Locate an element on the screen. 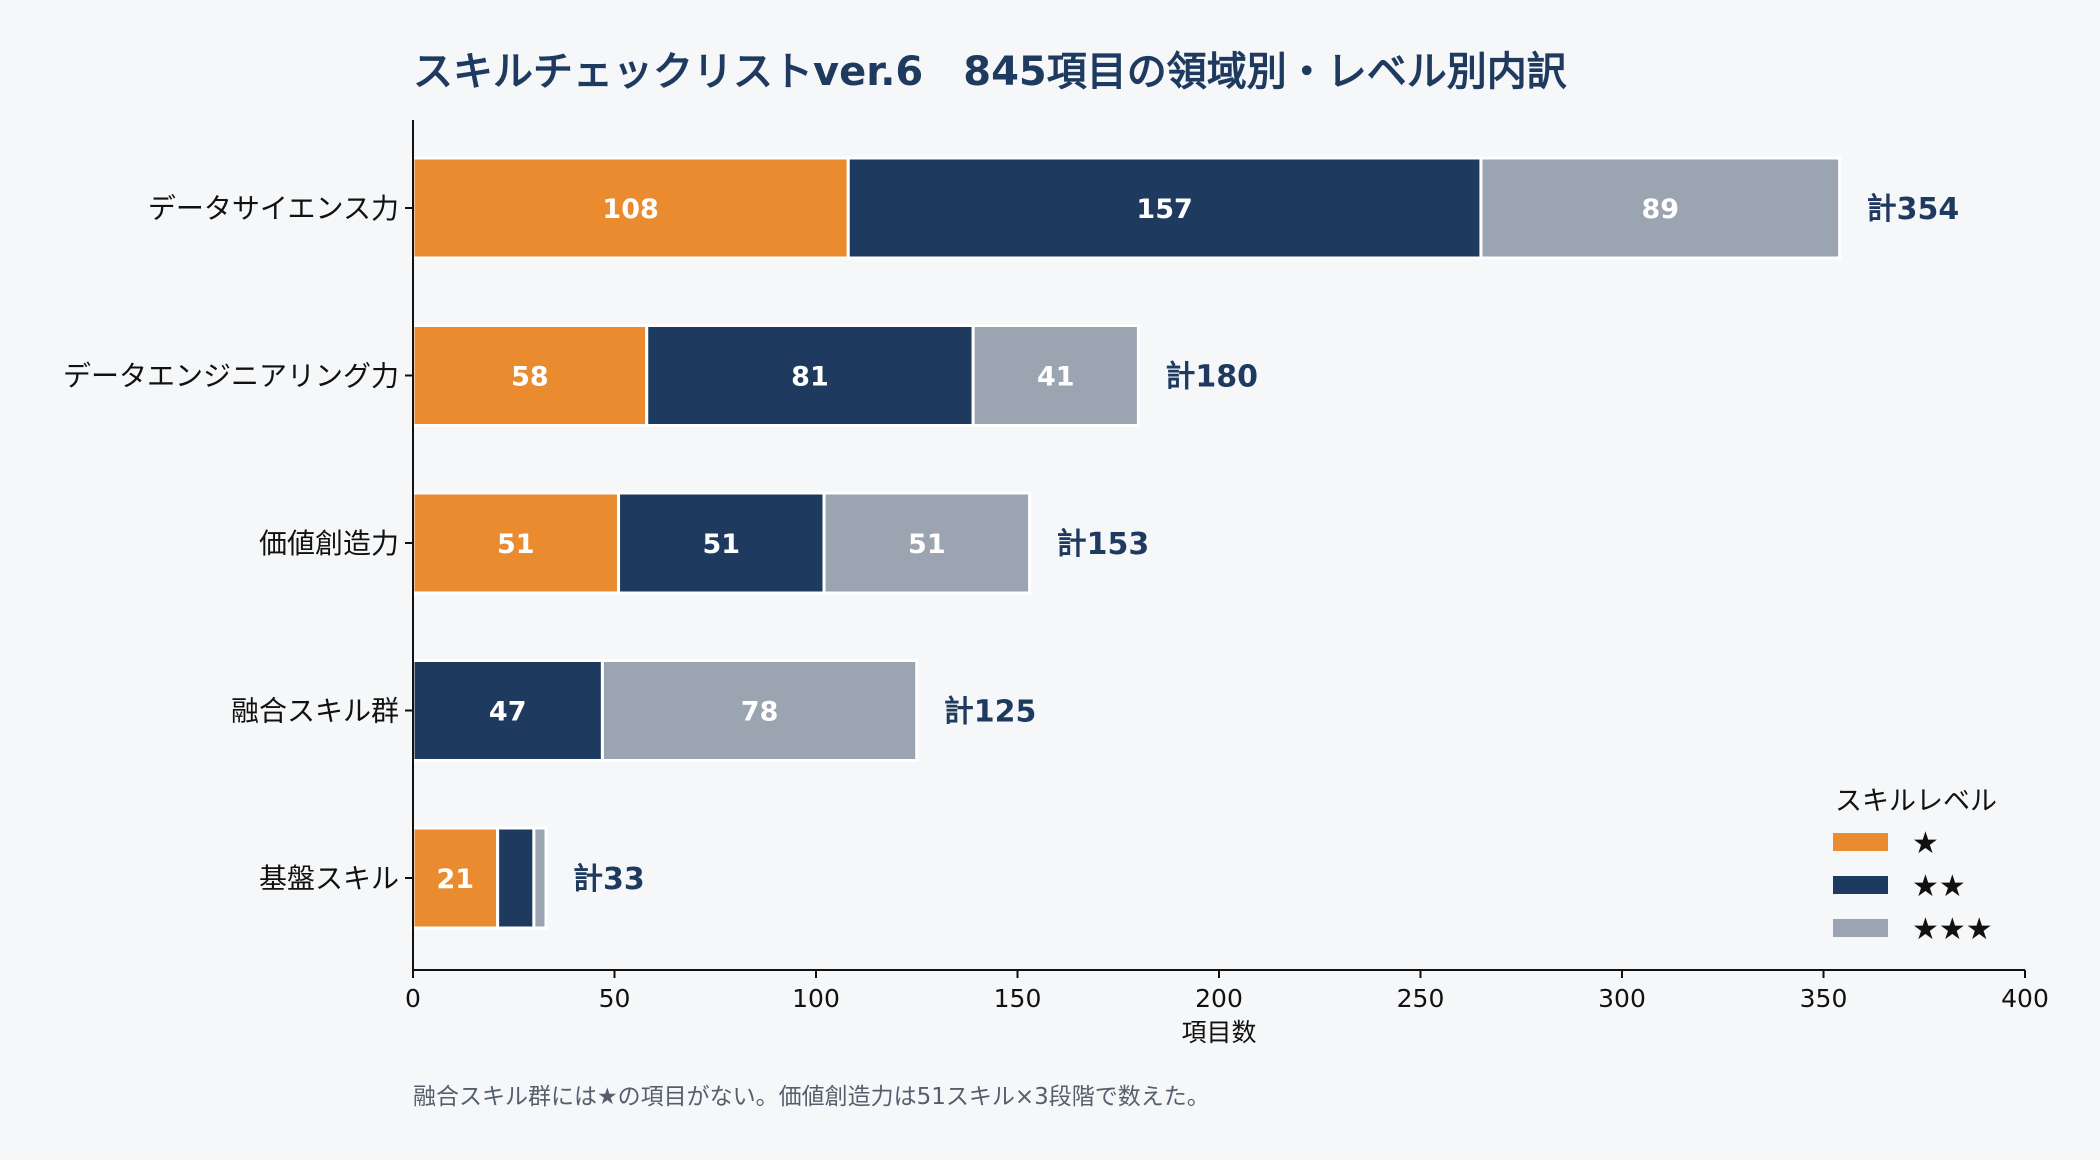  legend-title: スキルレベル is located at coordinates (1916, 801).